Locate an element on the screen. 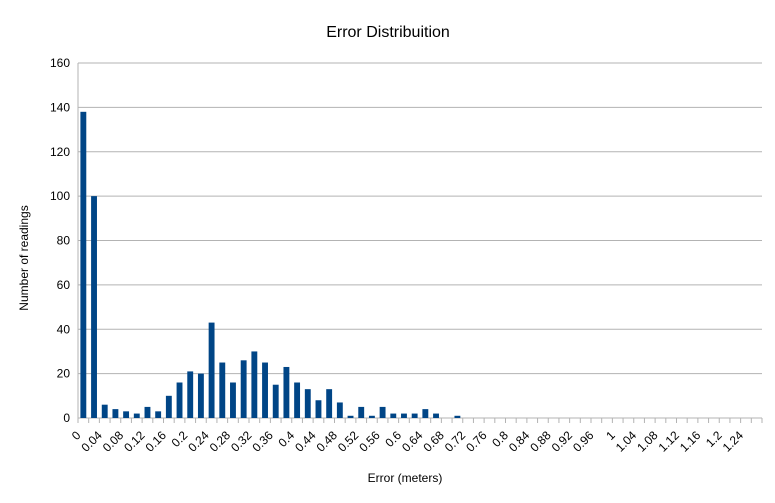 The height and width of the screenshot is (503, 775). bar-0.16 is located at coordinates (168, 406).